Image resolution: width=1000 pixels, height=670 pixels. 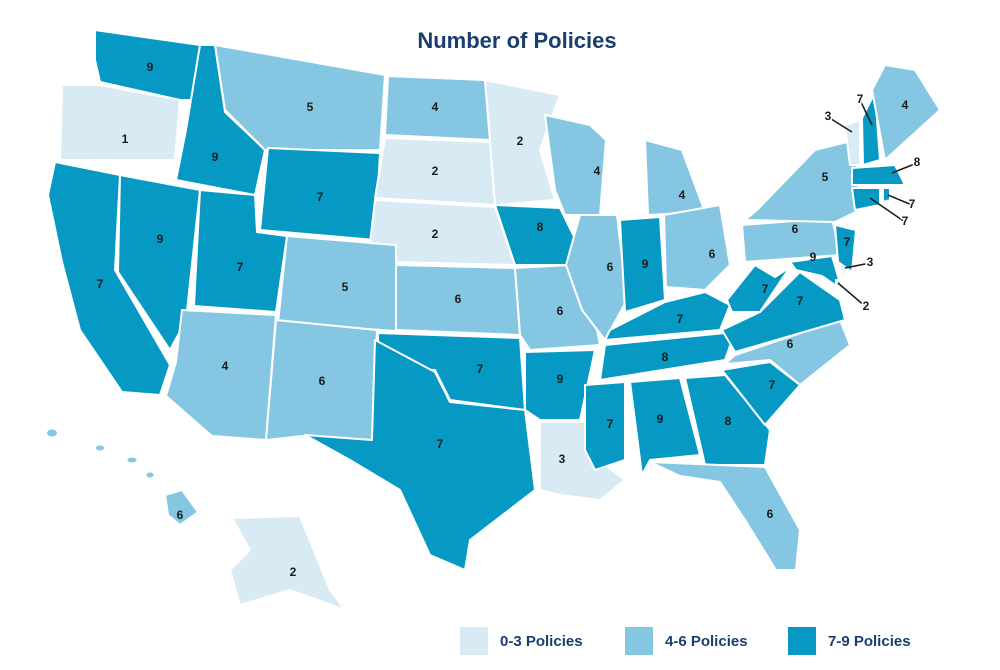 I want to click on legend: 0-3 Policies 4-6 Policies 7-9 Policies, so click(x=685, y=641).